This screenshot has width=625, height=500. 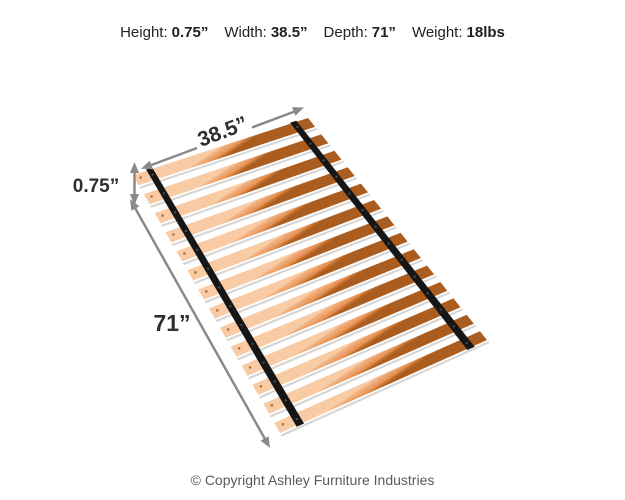 I want to click on thickness-dimension-arrow, so click(x=134, y=183).